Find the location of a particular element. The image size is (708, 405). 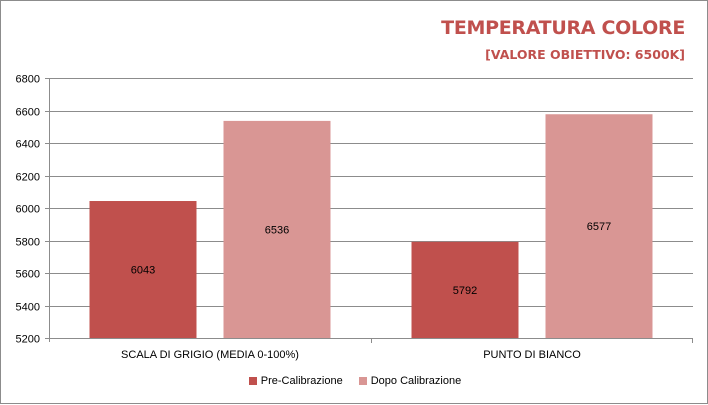

data-label: 6043 is located at coordinates (143, 271).